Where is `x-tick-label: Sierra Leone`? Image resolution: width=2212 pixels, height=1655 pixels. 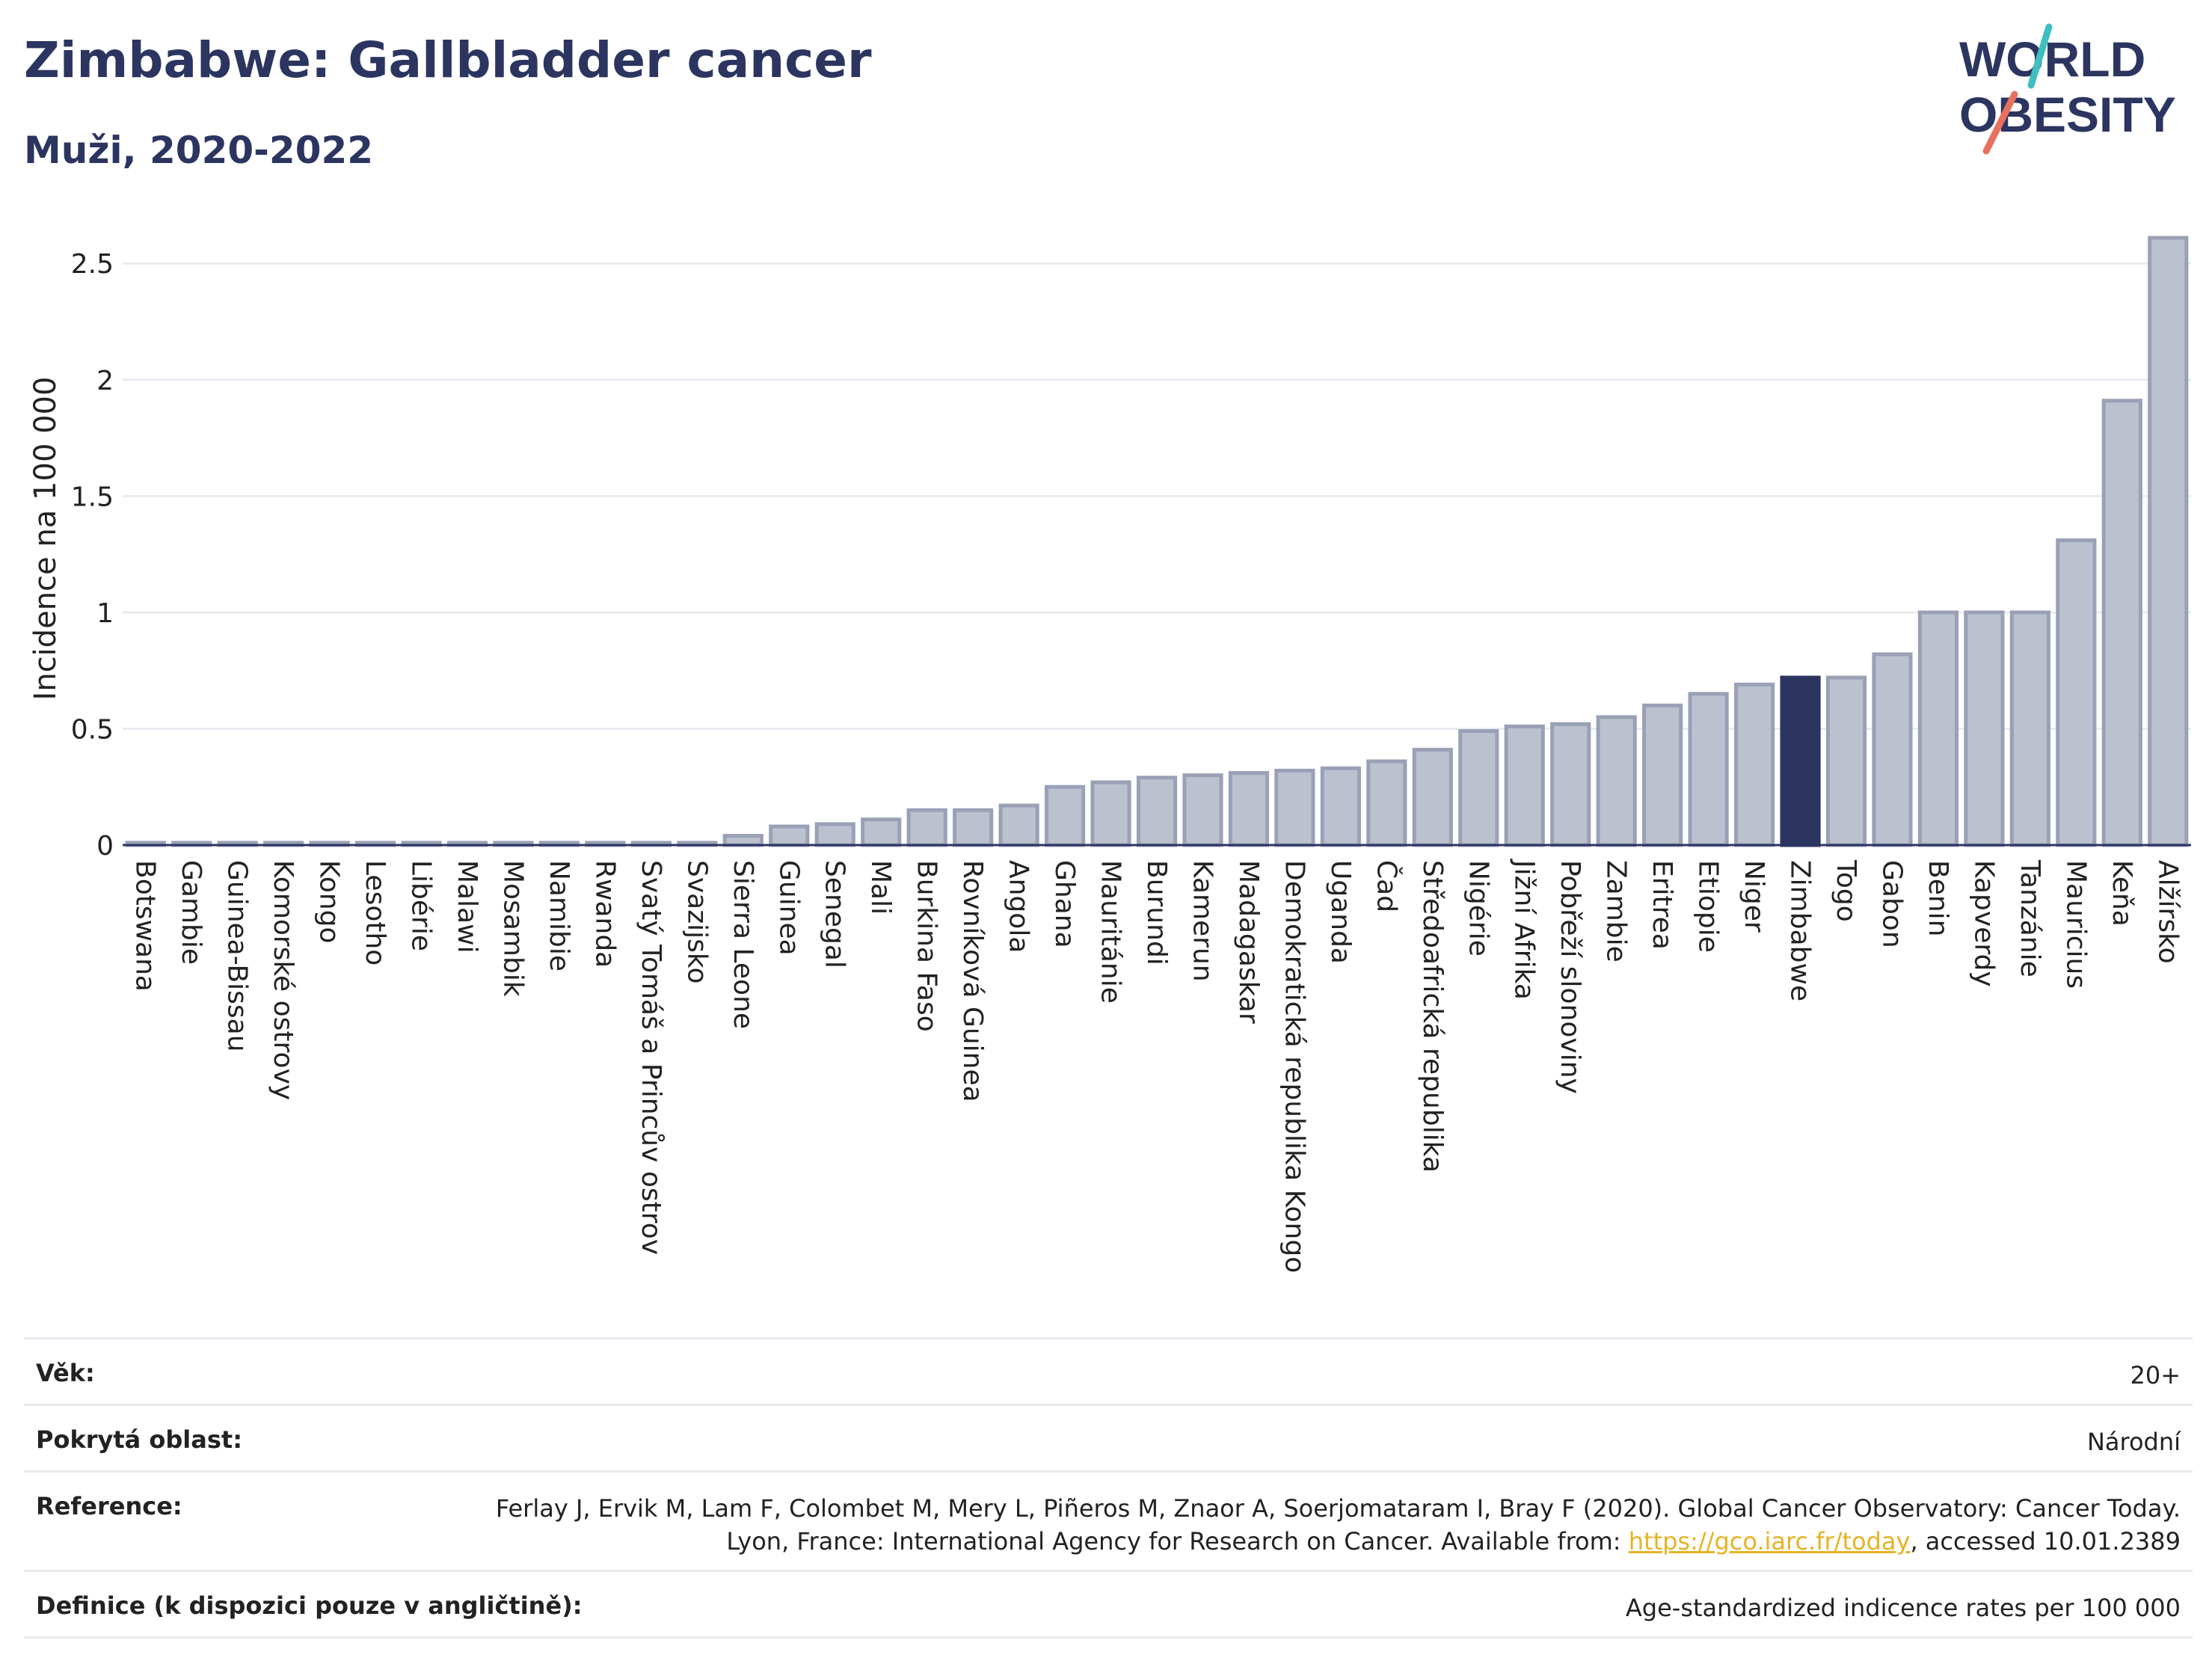 x-tick-label: Sierra Leone is located at coordinates (743, 944).